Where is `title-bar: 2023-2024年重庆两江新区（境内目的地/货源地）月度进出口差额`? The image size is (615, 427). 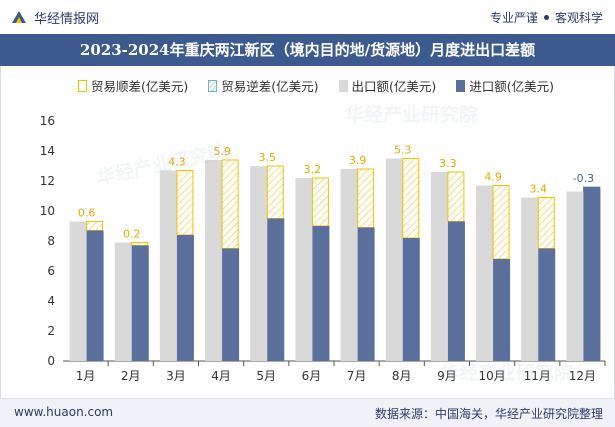
title-bar: 2023-2024年重庆两江新区（境内目的地/货源地）月度进出口差额 is located at coordinates (307, 50).